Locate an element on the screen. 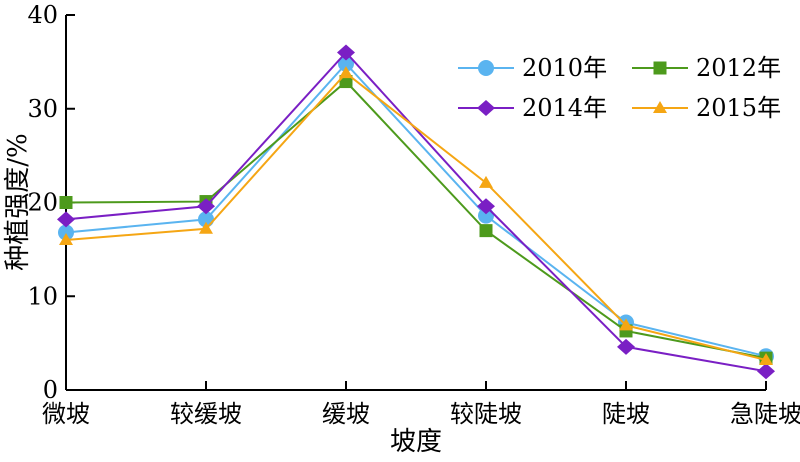 Image resolution: width=800 pixels, height=462 pixels. x-tick-label: 缓坡 is located at coordinates (346, 414).